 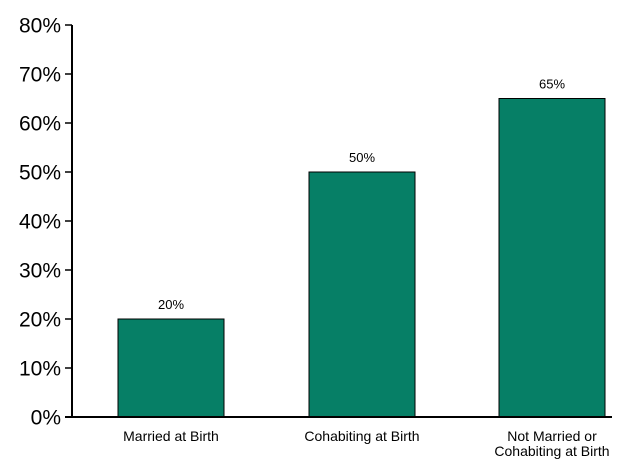 I want to click on y-tick-label: 60%, so click(x=40, y=124).